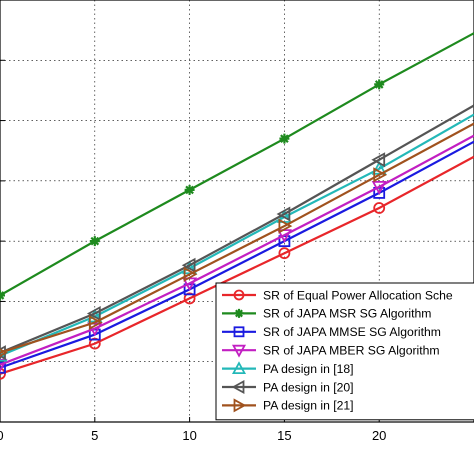 The width and height of the screenshot is (474, 474). What do you see at coordinates (308, 387) in the screenshot?
I see `legend-label: PA design in [20]` at bounding box center [308, 387].